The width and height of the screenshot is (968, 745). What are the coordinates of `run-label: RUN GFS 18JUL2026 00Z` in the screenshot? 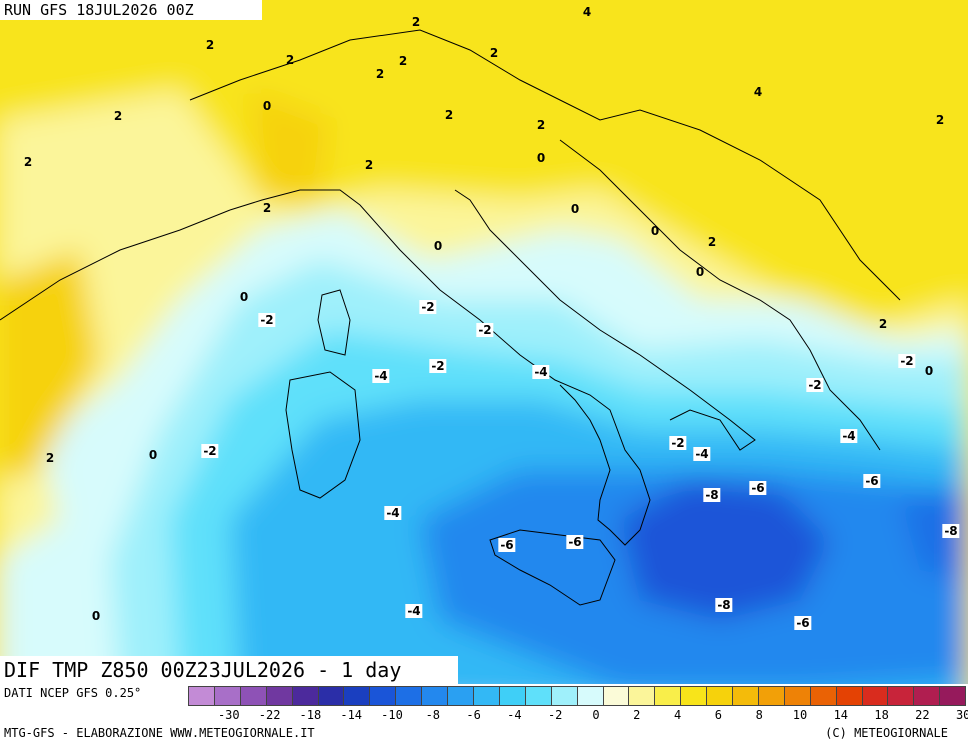 It's located at (131, 10).